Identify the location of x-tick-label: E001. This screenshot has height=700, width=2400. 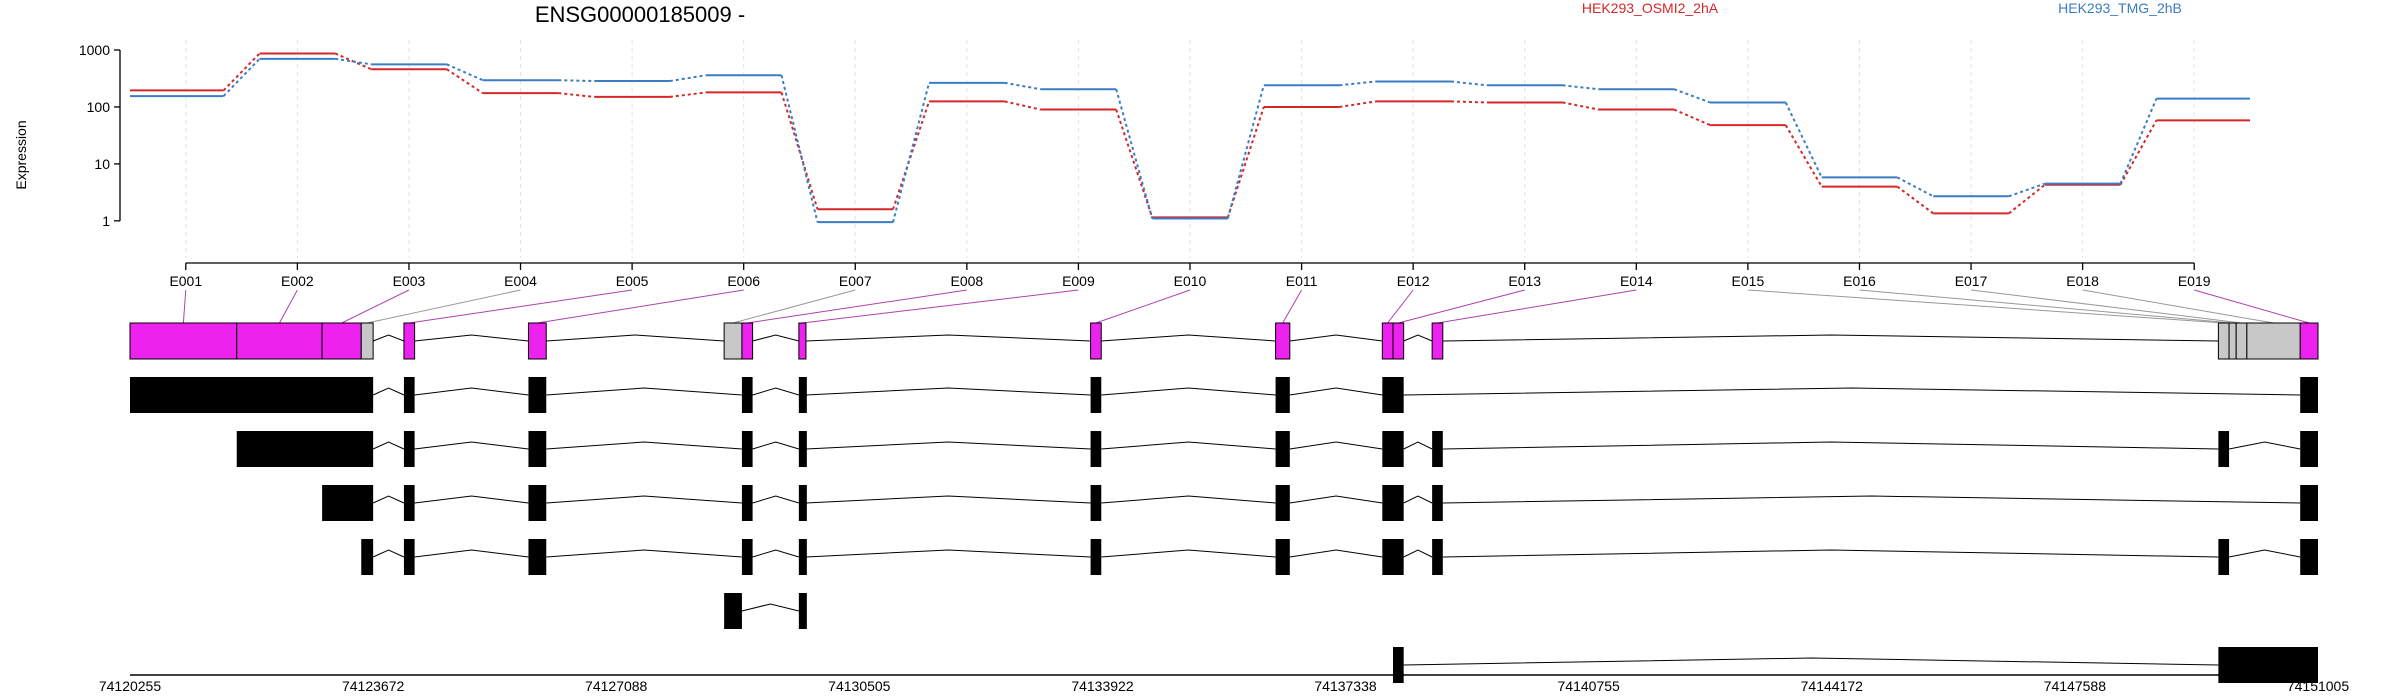
(185, 281).